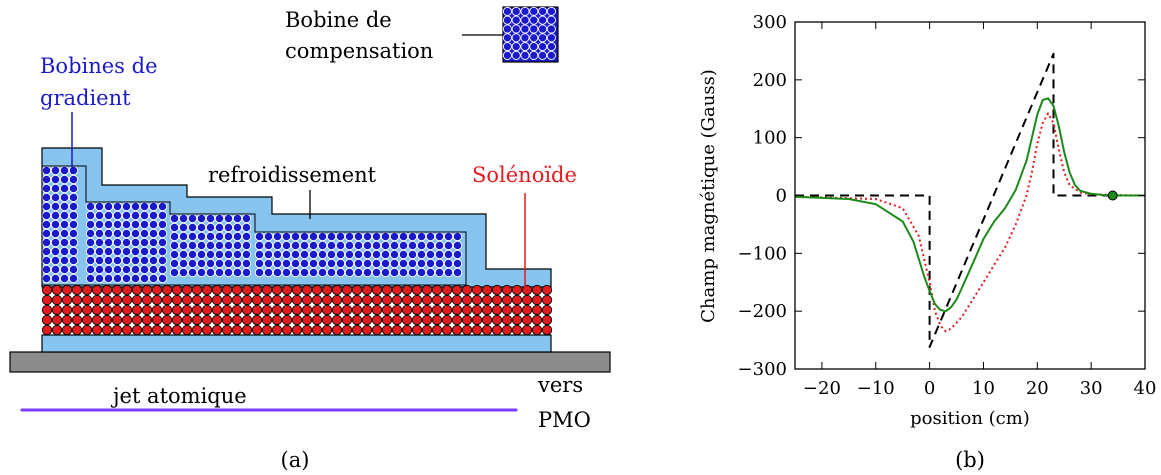 Image resolution: width=1161 pixels, height=475 pixels. What do you see at coordinates (560, 385) in the screenshot?
I see `destination-label-line1: vers` at bounding box center [560, 385].